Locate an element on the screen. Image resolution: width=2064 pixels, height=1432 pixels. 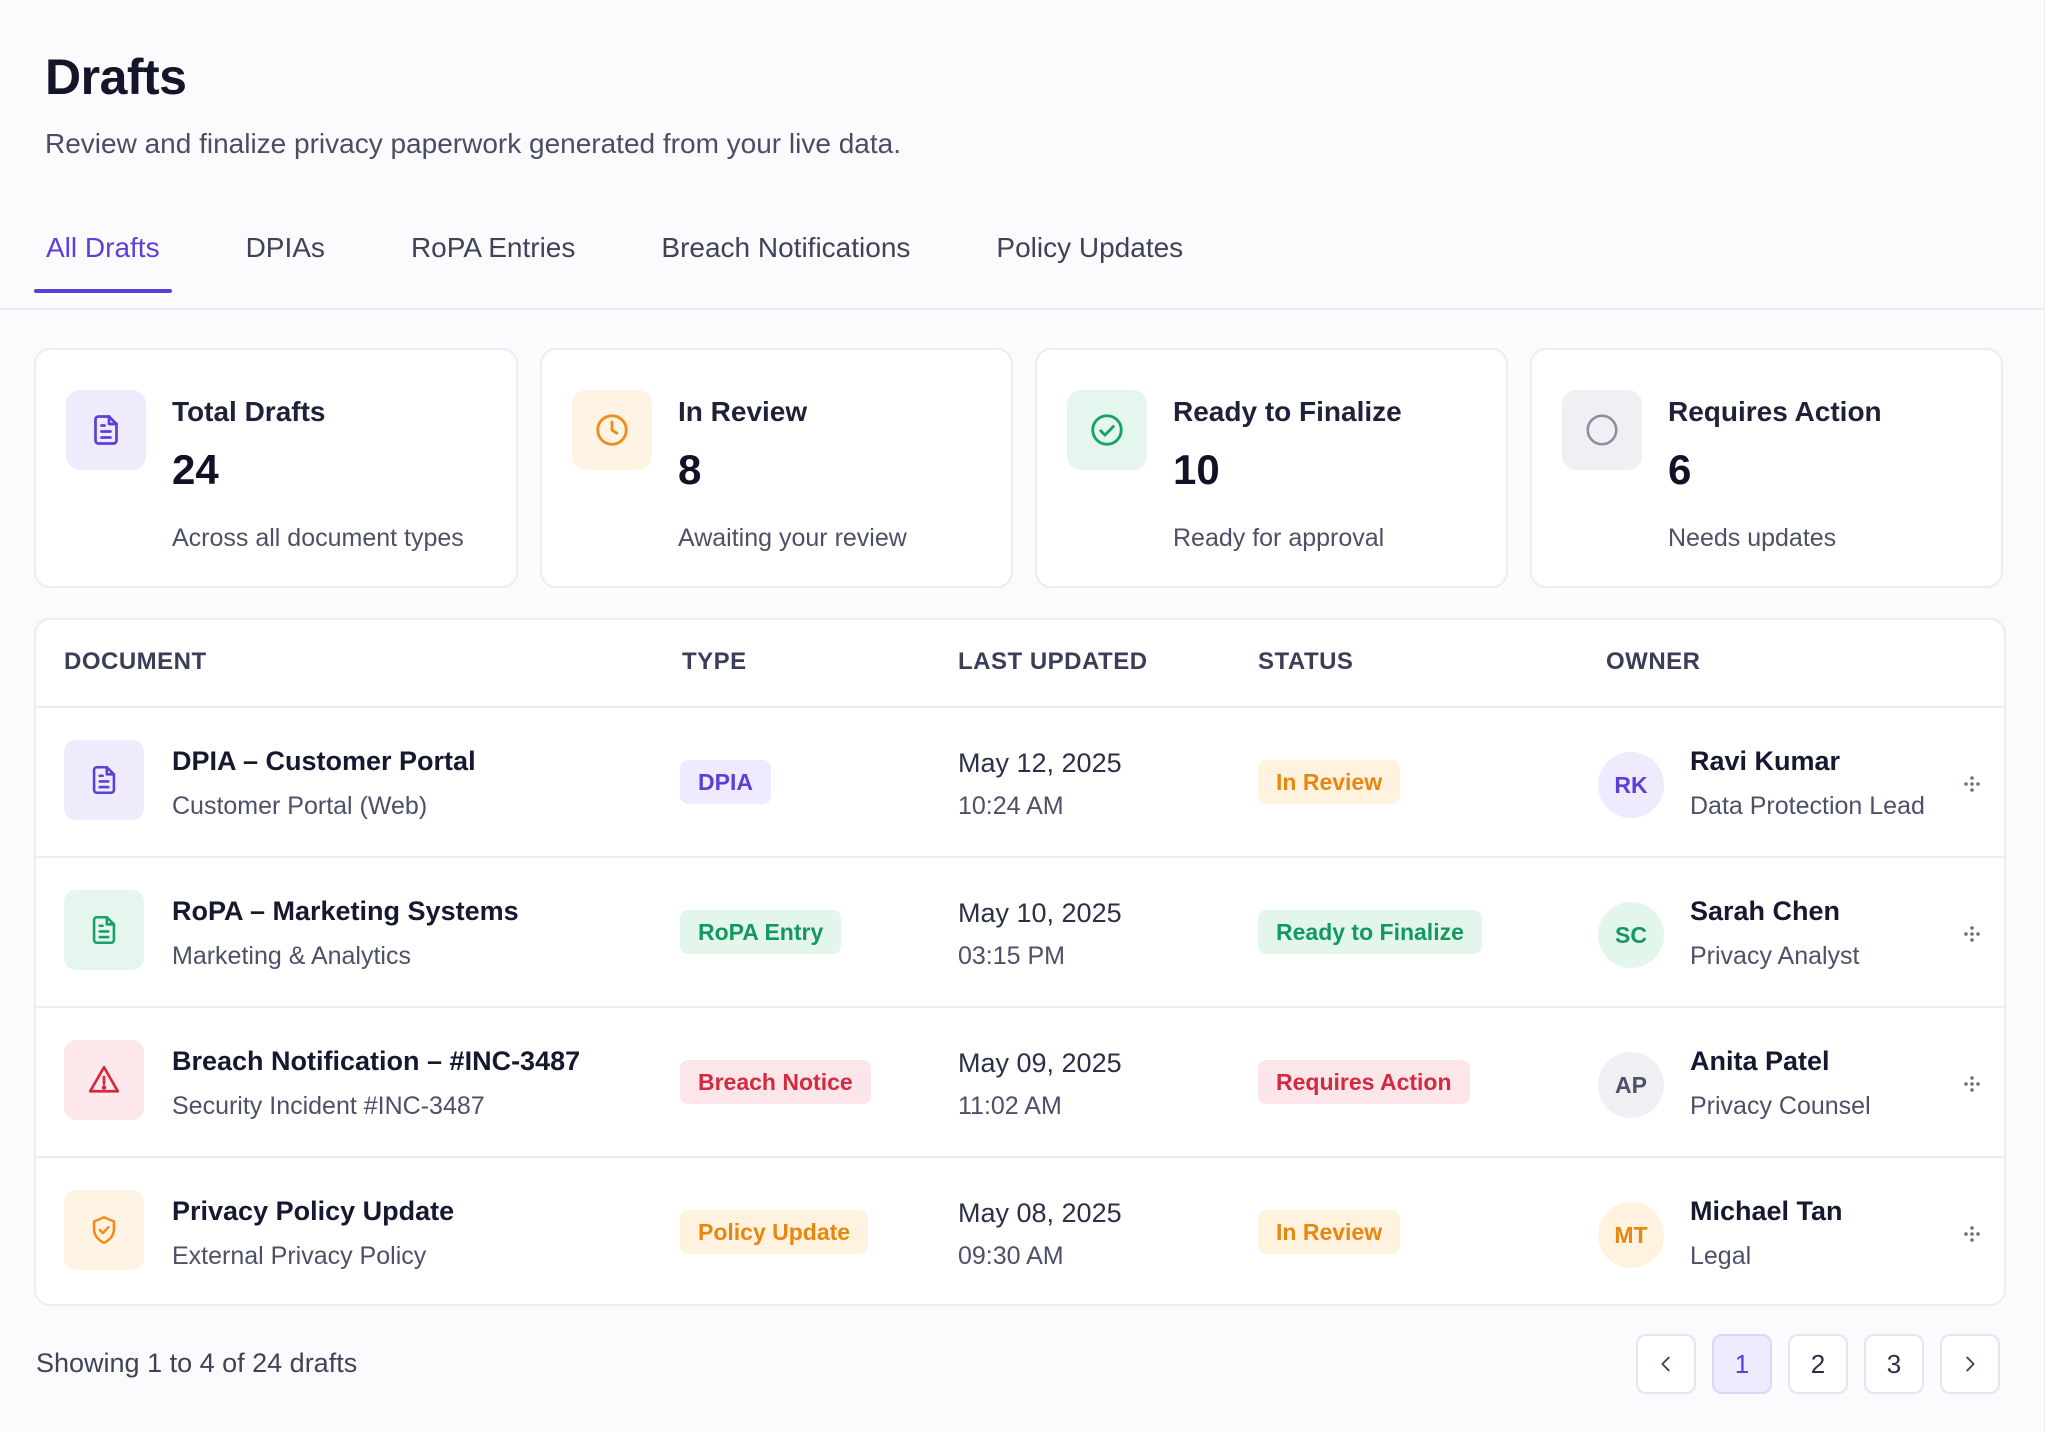
card-value: 8 is located at coordinates (690, 469).